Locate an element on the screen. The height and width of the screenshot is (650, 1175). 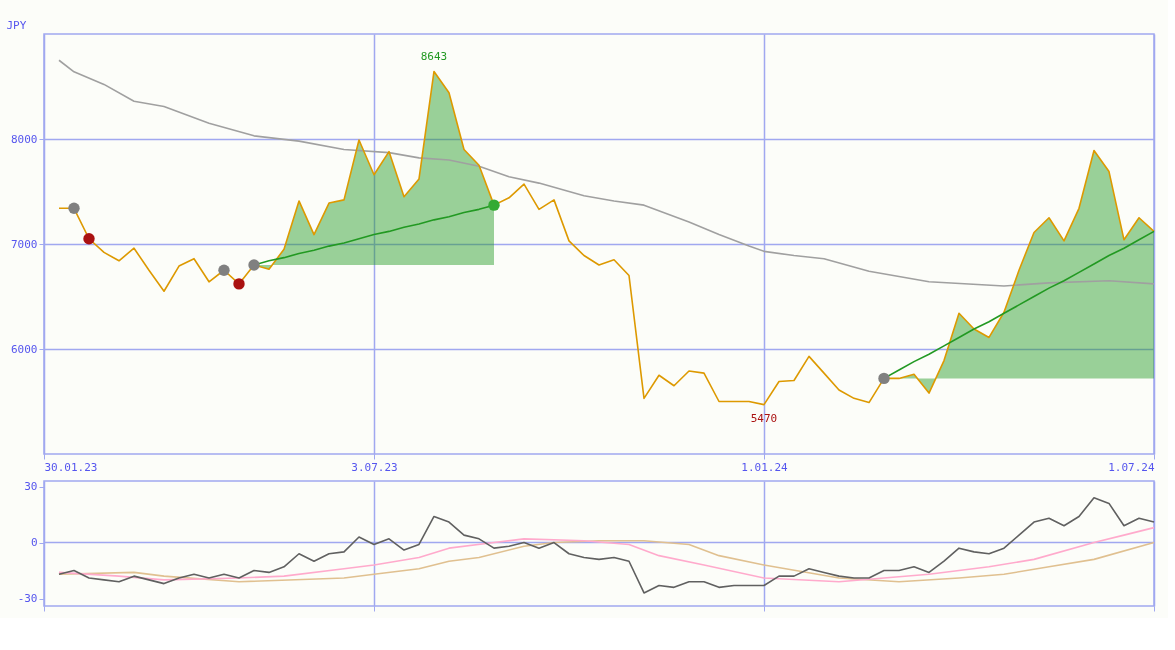
y-tick-label: 7000 is located at coordinates (24, 244).